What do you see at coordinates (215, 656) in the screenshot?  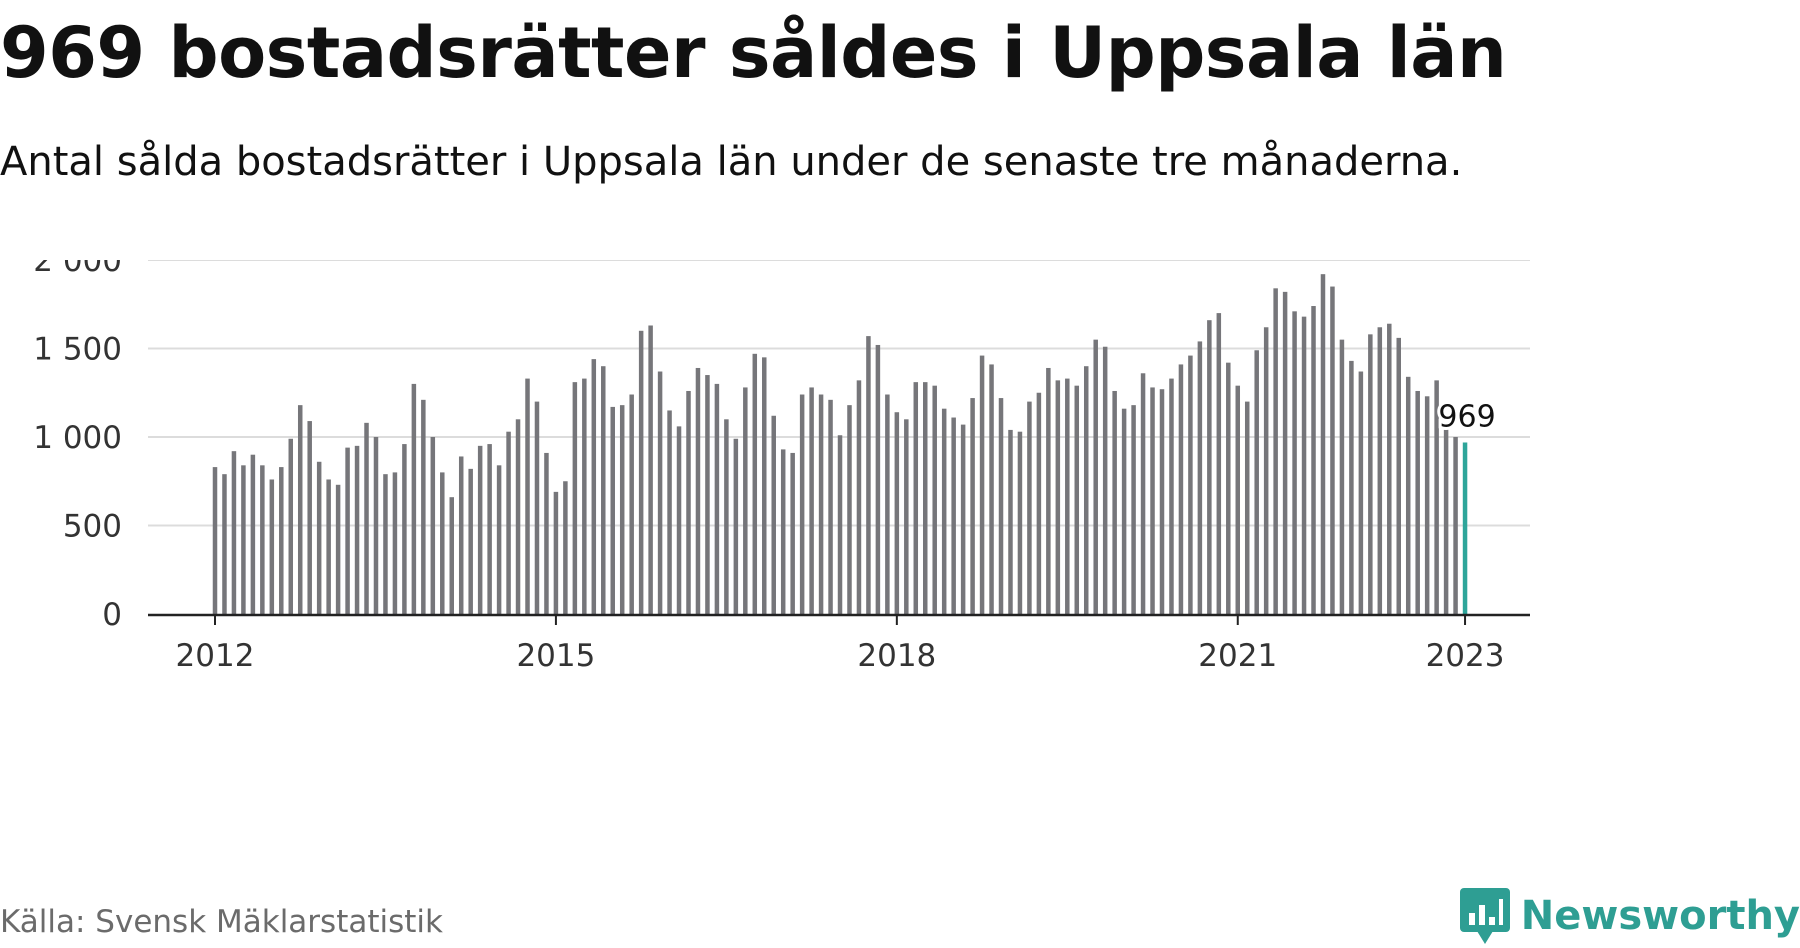 I see `x-tick-label: 2012` at bounding box center [215, 656].